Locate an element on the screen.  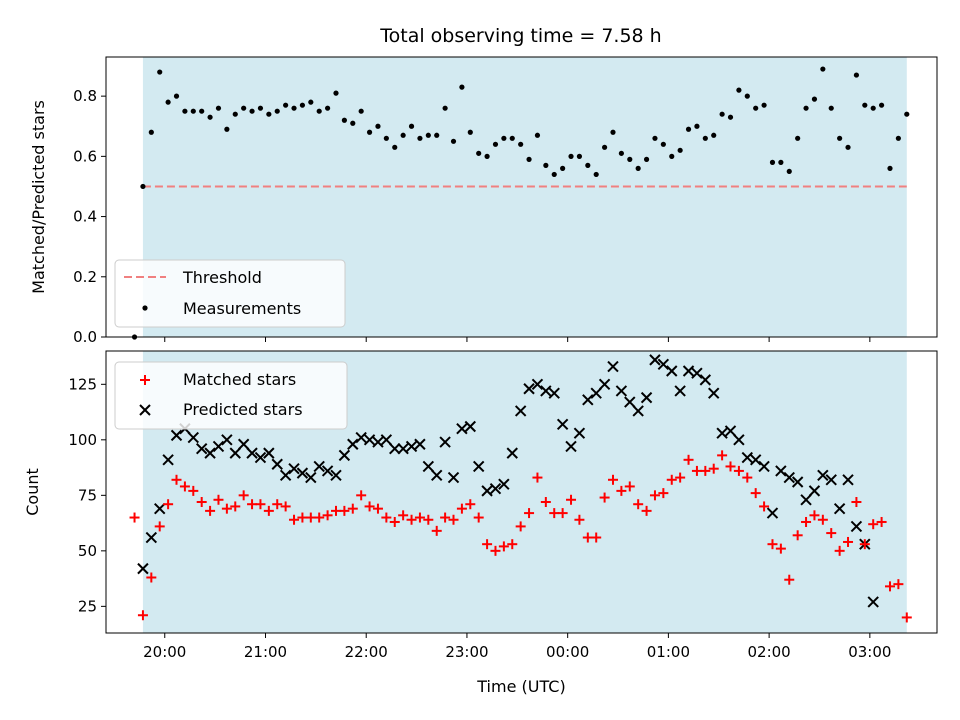
top-x-ticks is located at coordinates (517, 339).